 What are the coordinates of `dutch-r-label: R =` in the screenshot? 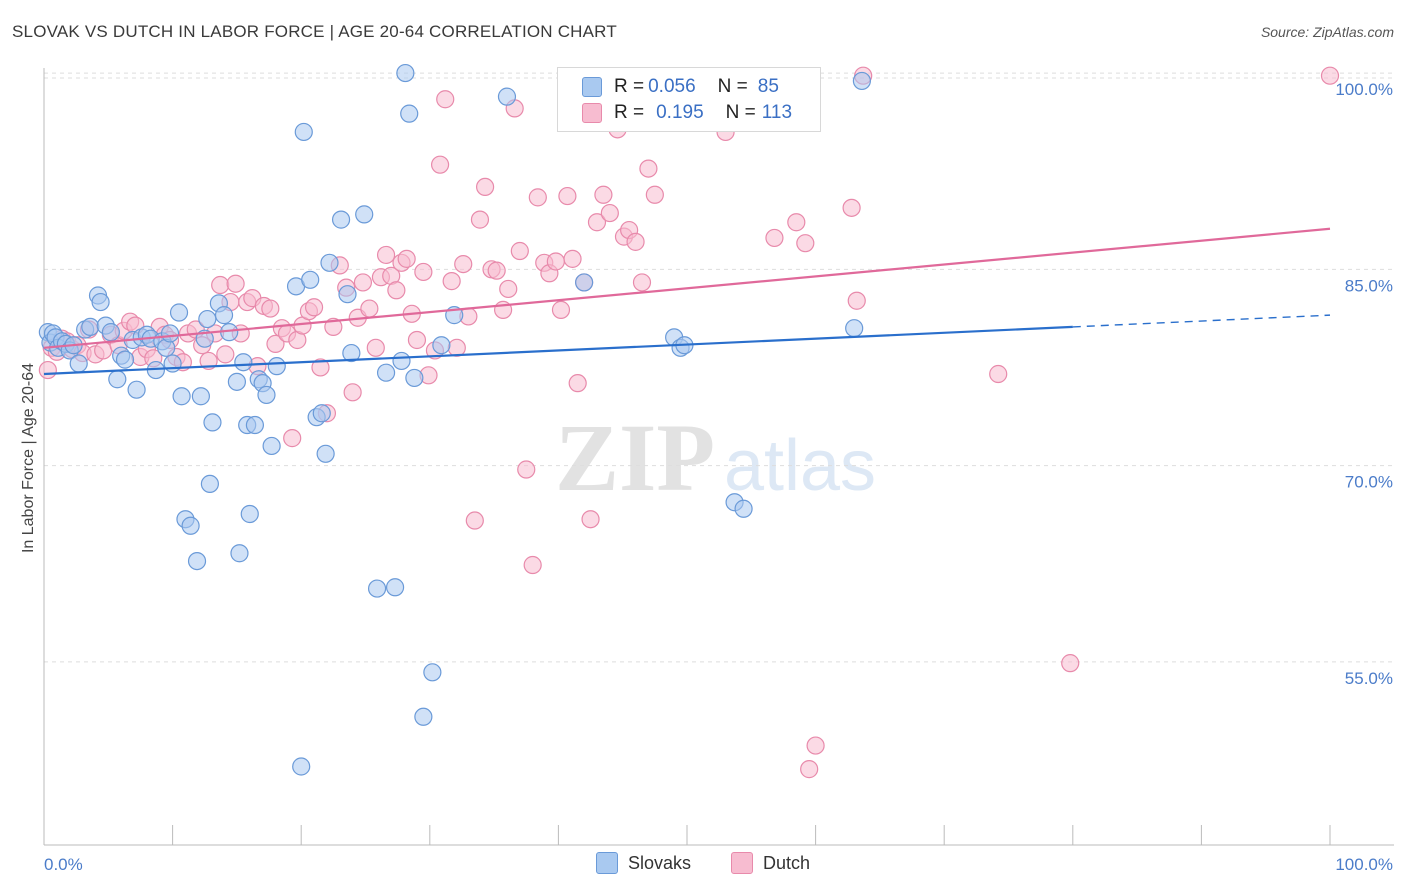 It's located at (629, 112).